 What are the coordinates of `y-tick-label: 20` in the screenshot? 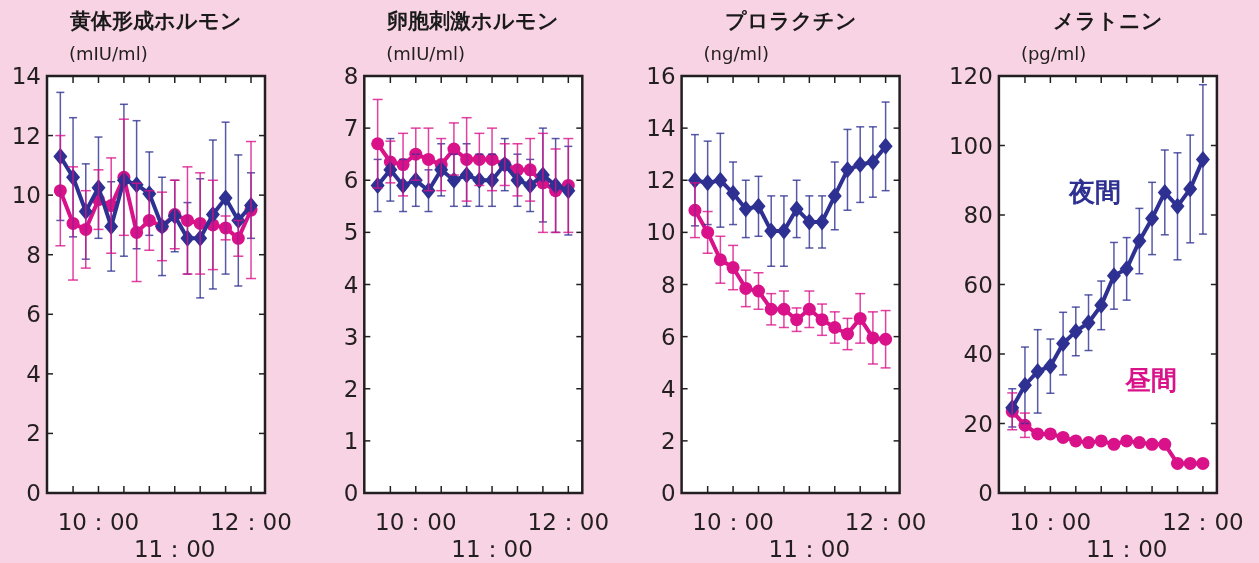 It's located at (978, 423).